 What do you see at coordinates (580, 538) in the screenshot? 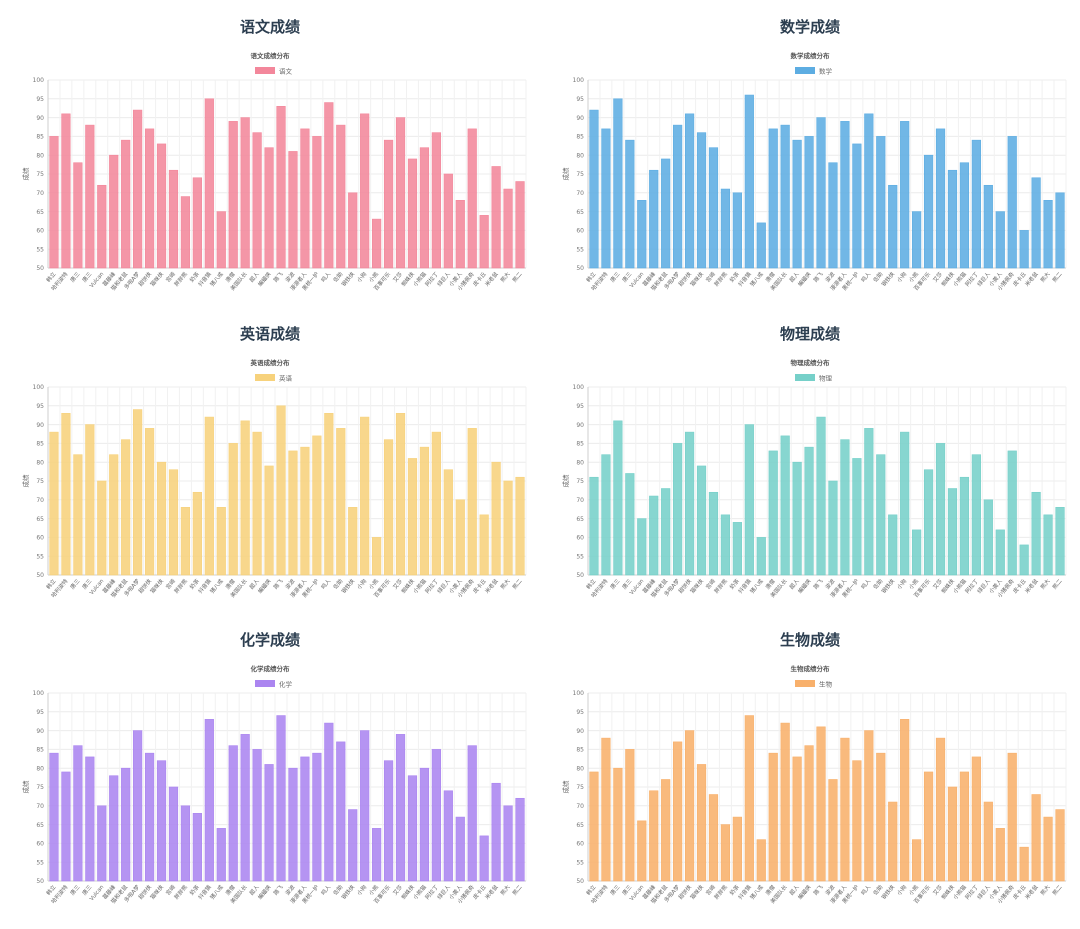
I see `y-tick-label: 60` at bounding box center [580, 538].